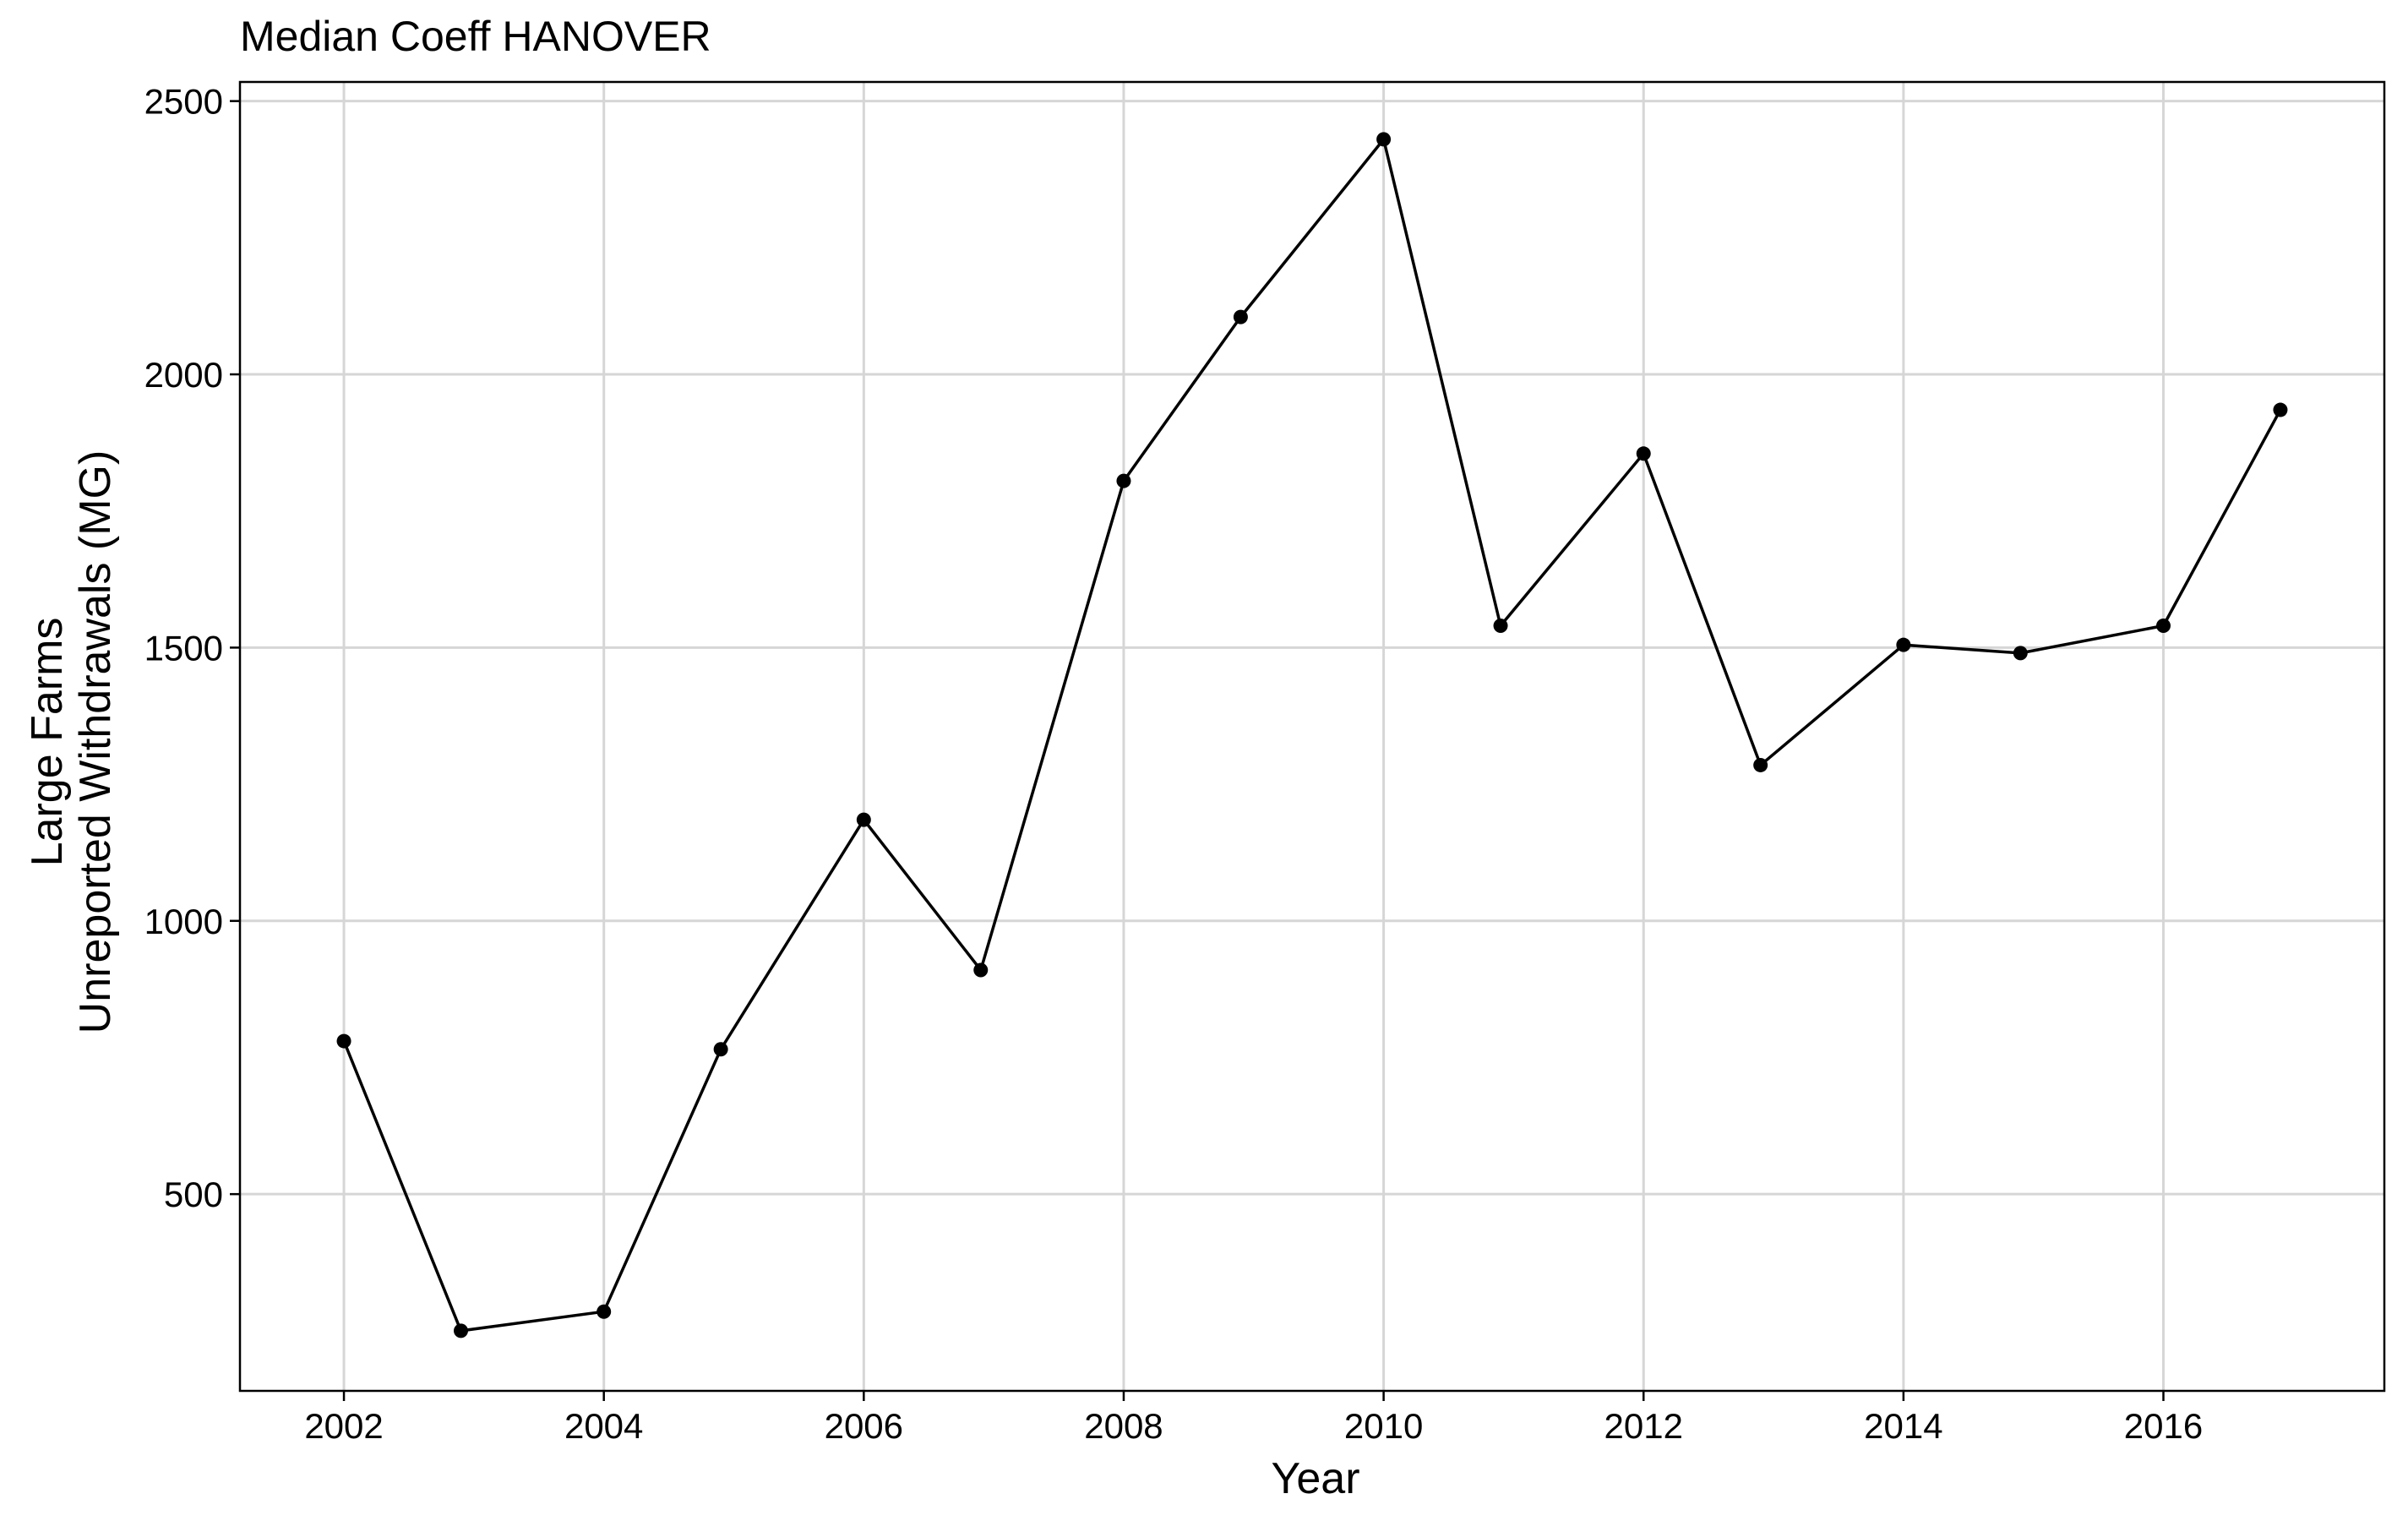 The image size is (2408, 1521). What do you see at coordinates (184, 648) in the screenshot?
I see `y-tick-label: 1500` at bounding box center [184, 648].